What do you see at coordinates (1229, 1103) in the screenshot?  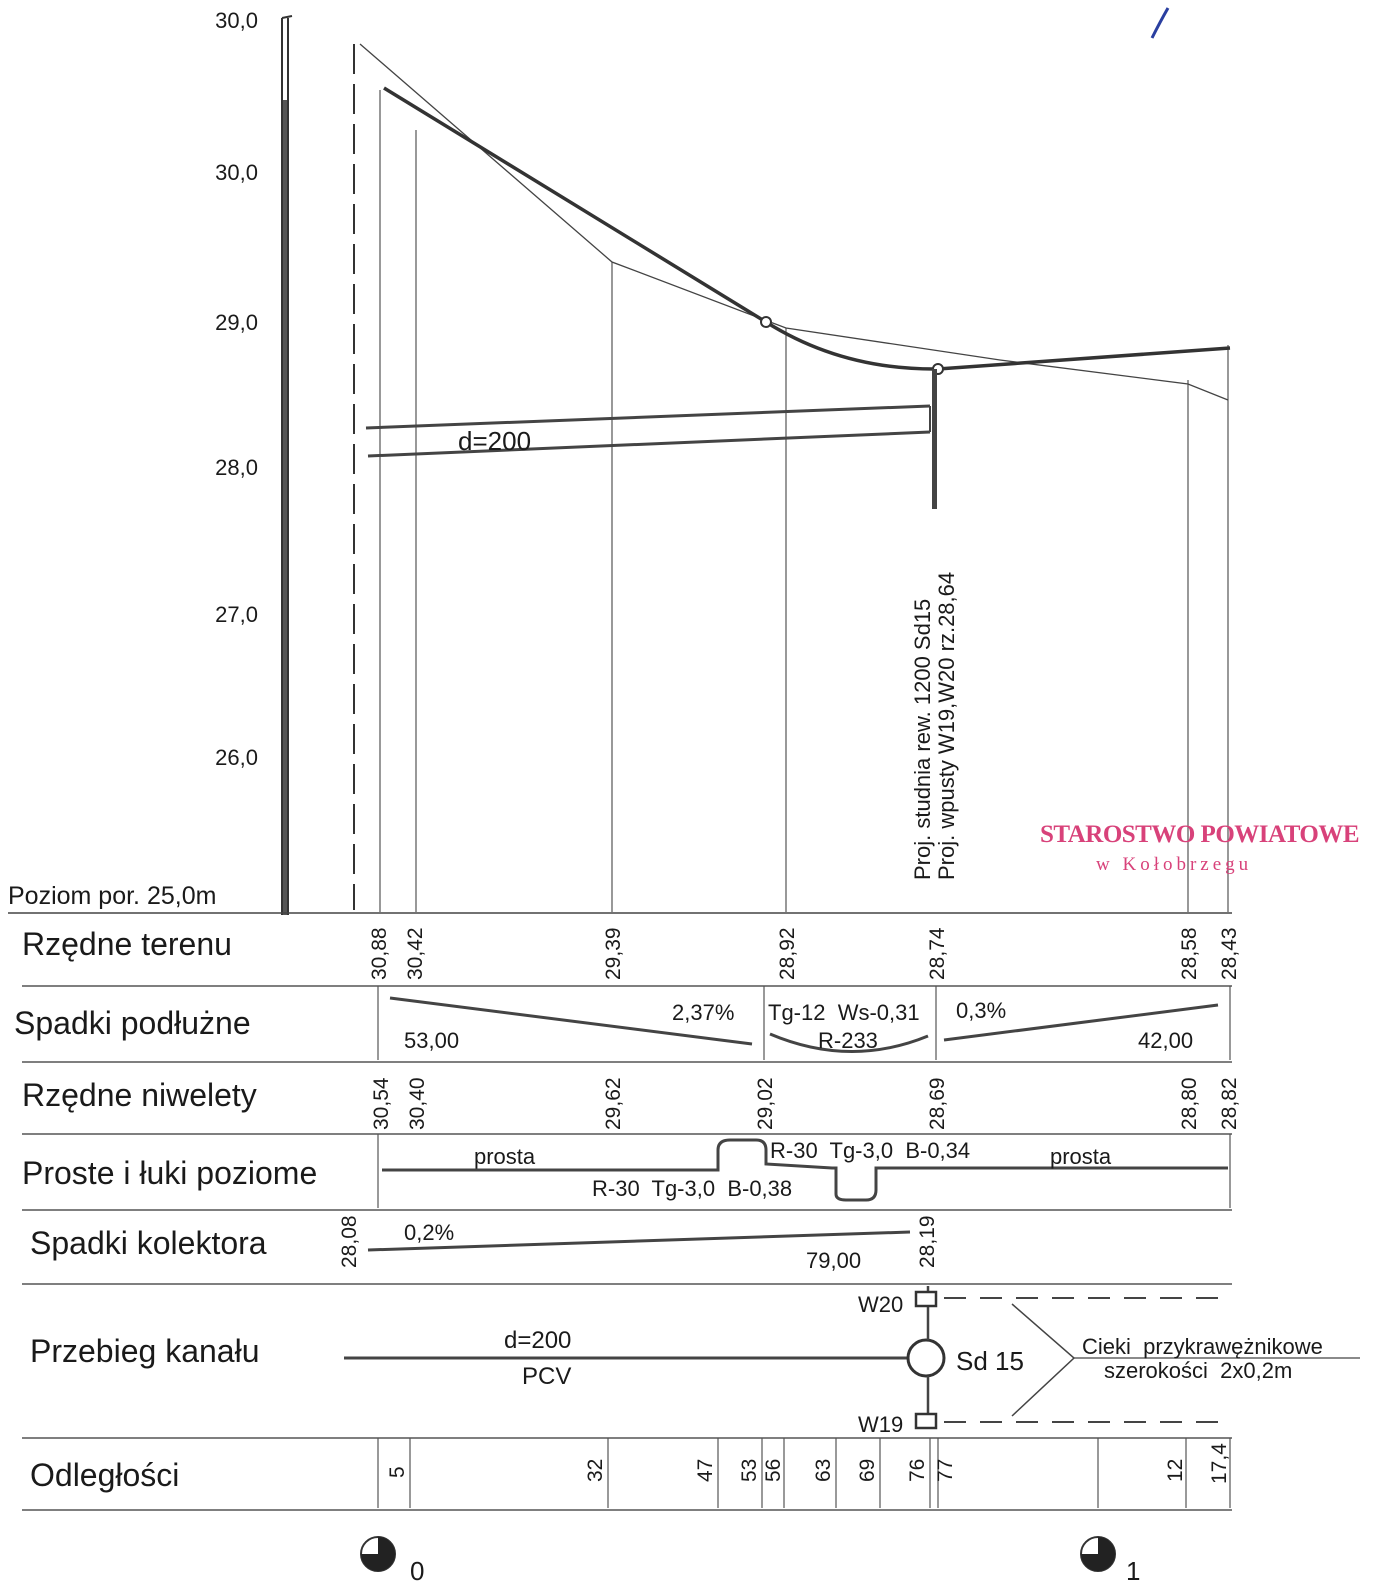 I see `grade-value: 28,82` at bounding box center [1229, 1103].